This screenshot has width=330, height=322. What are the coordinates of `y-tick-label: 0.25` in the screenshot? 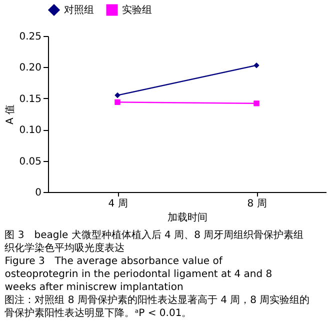 It's located at (30, 37).